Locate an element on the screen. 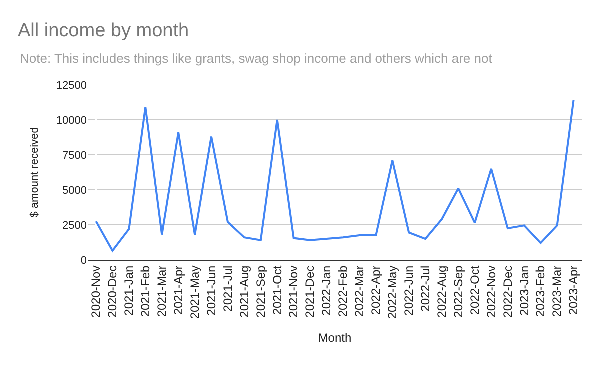  x-tick-label: 2021-Jun is located at coordinates (211, 291).